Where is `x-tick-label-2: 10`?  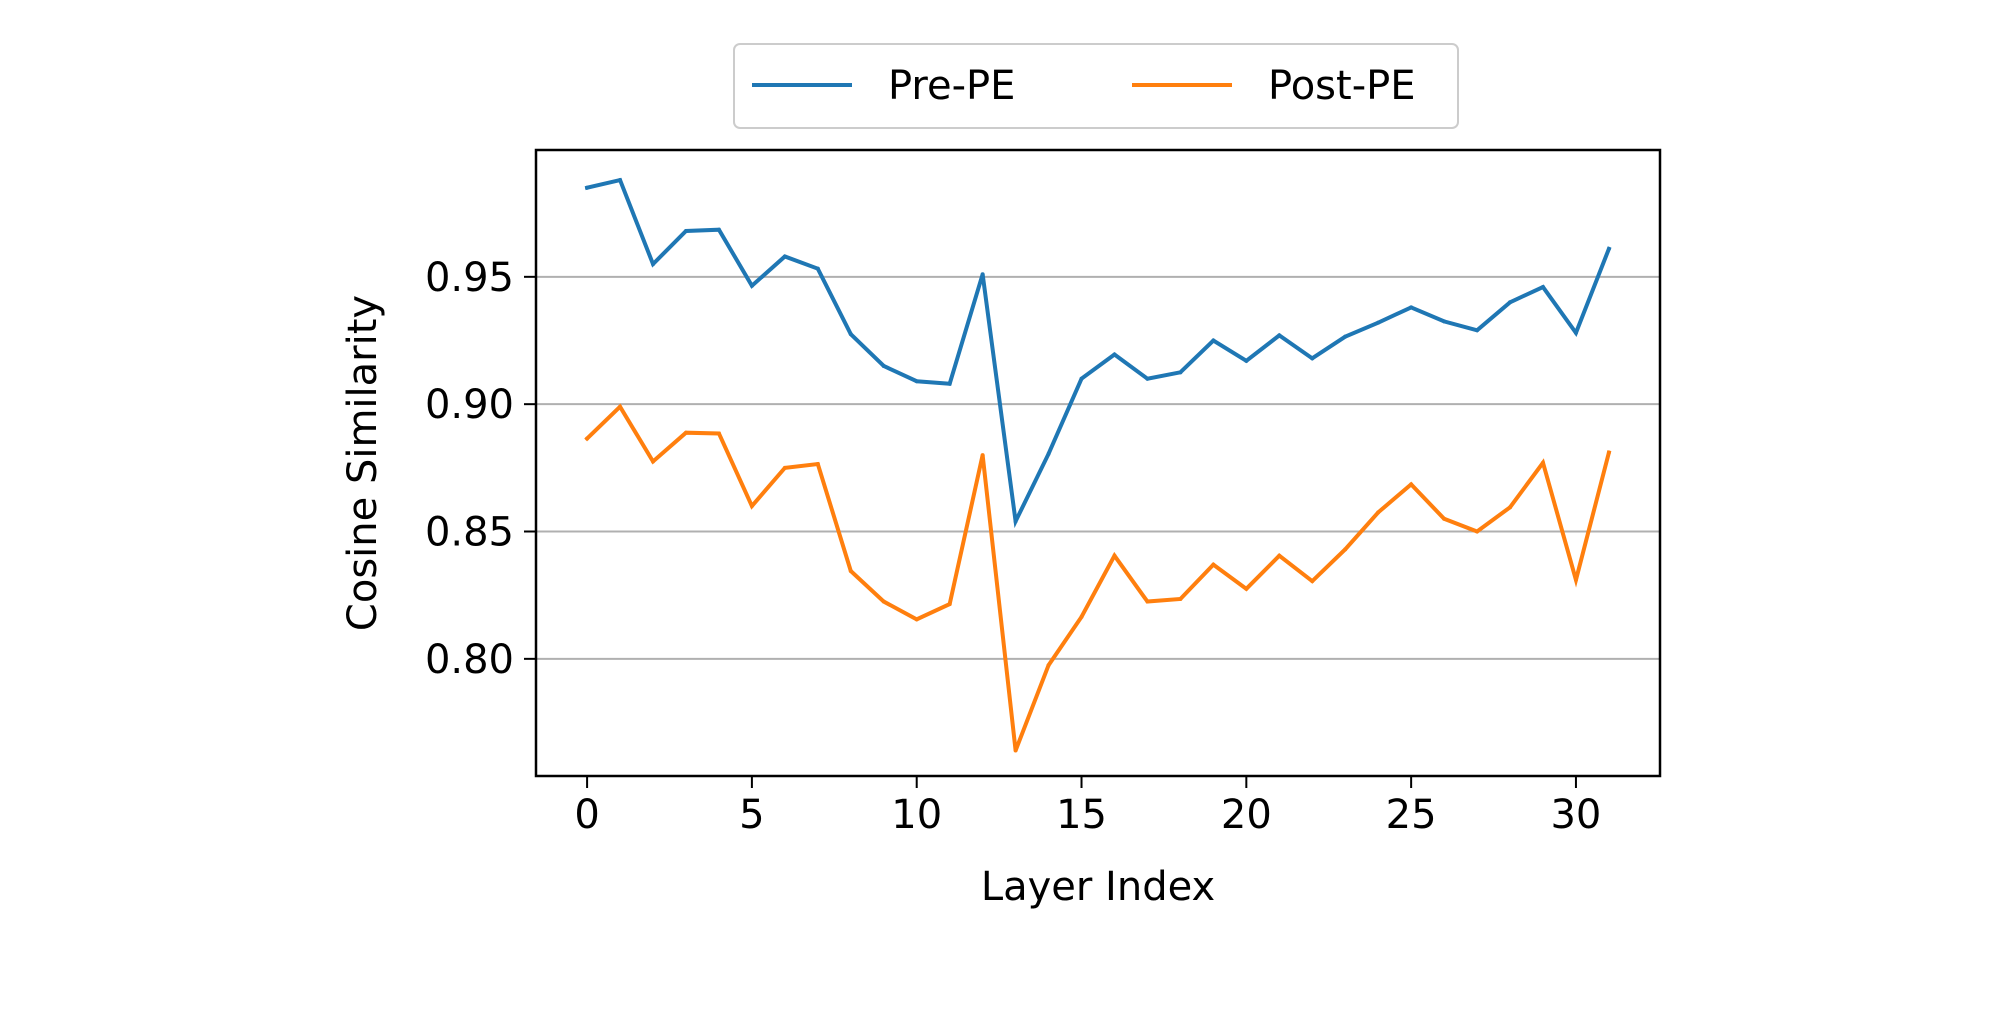
x-tick-label-2: 10 is located at coordinates (916, 815).